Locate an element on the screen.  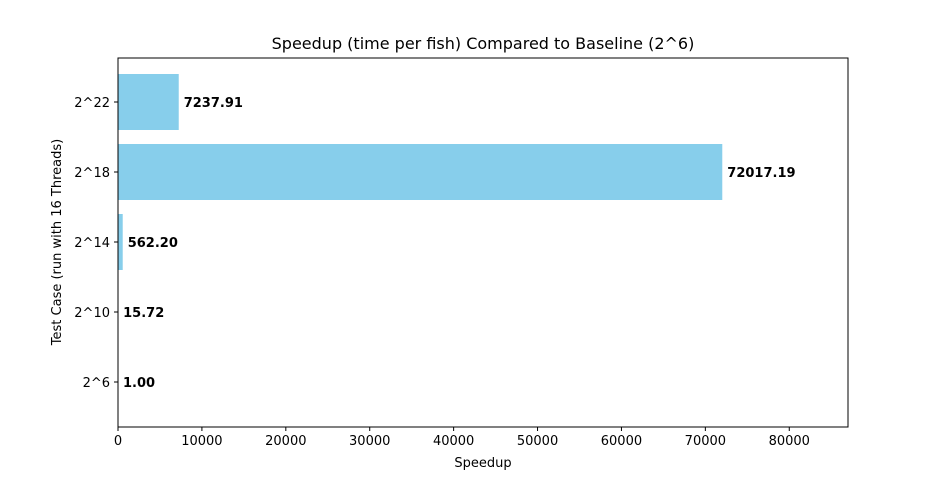
data-label: 72017.19 is located at coordinates (761, 173).